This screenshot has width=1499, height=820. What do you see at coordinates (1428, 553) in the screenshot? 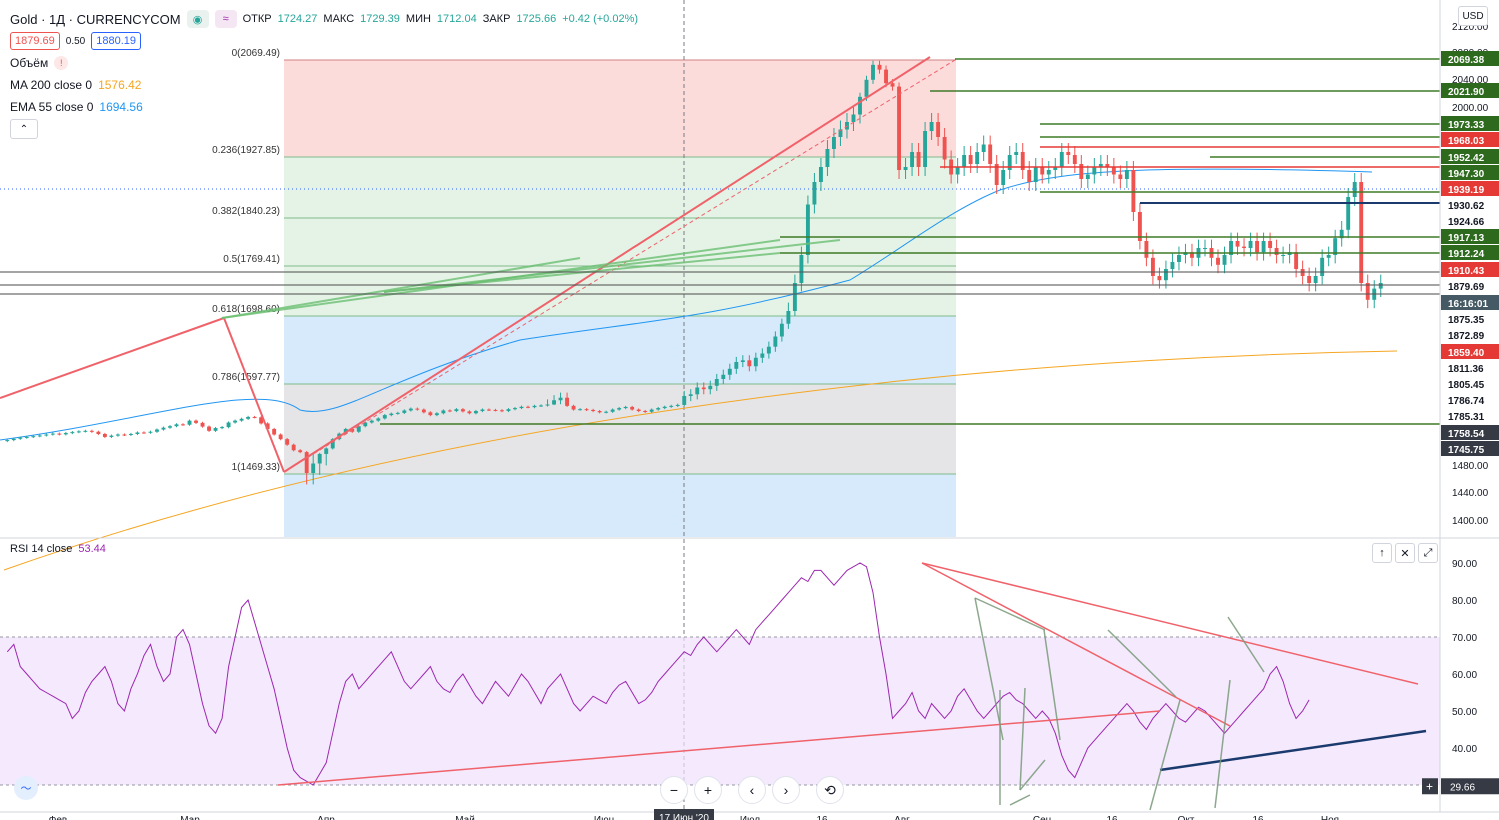
I see `maximize-pane-icon: ⤢` at bounding box center [1428, 553].